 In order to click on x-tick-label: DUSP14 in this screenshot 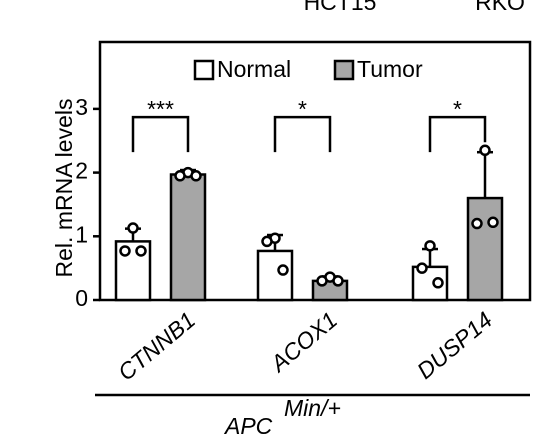, I will do `click(454, 345)`.